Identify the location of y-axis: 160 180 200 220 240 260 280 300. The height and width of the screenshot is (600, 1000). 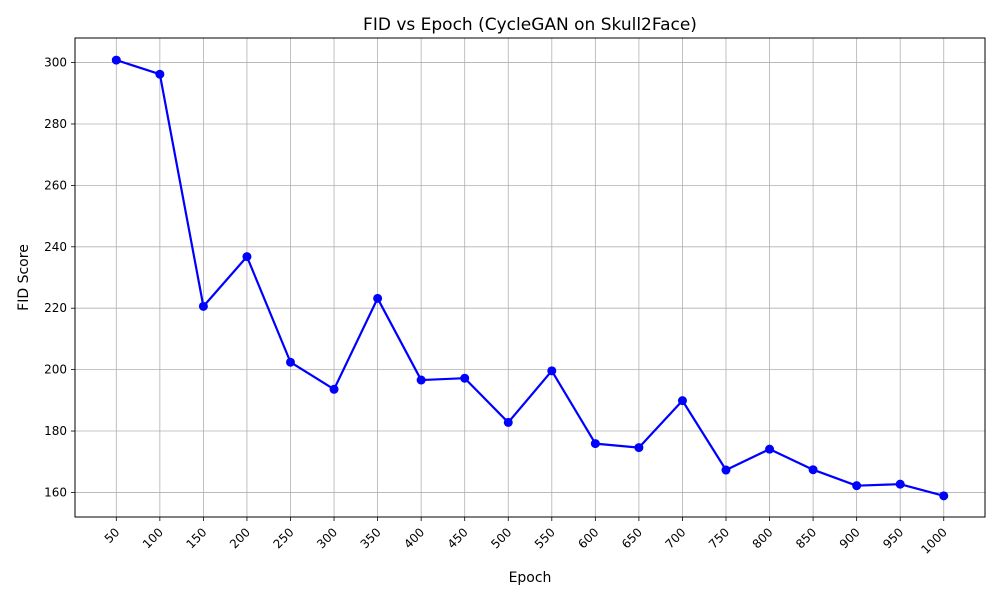
(59, 277).